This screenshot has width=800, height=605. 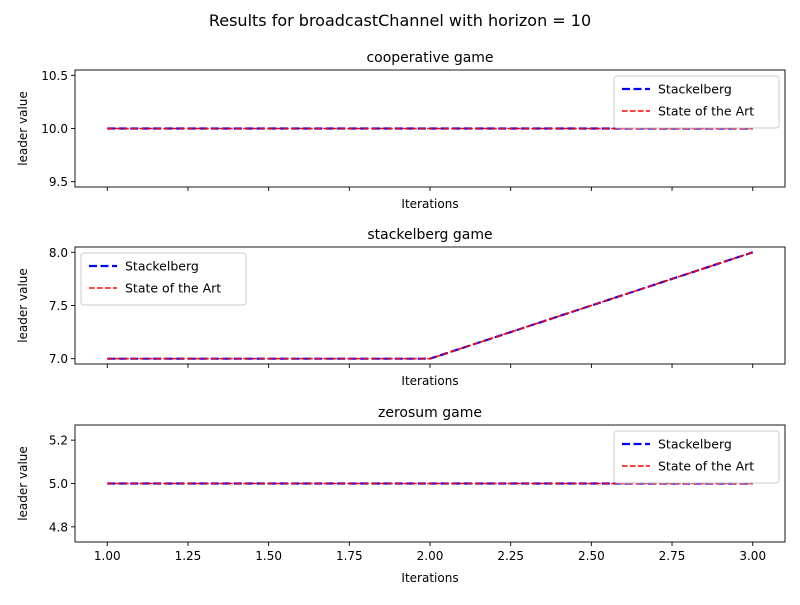 What do you see at coordinates (349, 556) in the screenshot?
I see `x-tick-label: 1.75` at bounding box center [349, 556].